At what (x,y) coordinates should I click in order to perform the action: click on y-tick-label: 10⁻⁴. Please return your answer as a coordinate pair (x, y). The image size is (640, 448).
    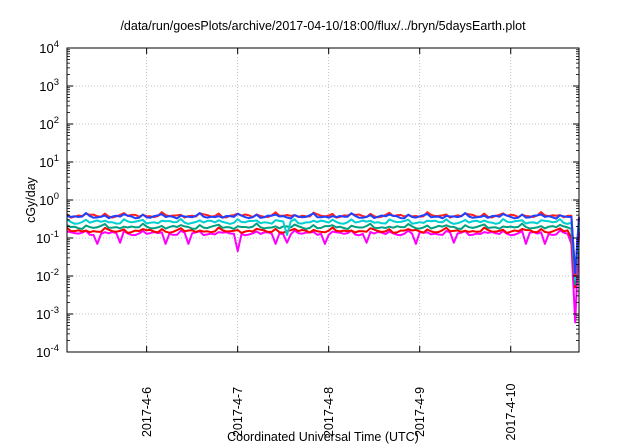
    Looking at the image, I should click on (47, 351).